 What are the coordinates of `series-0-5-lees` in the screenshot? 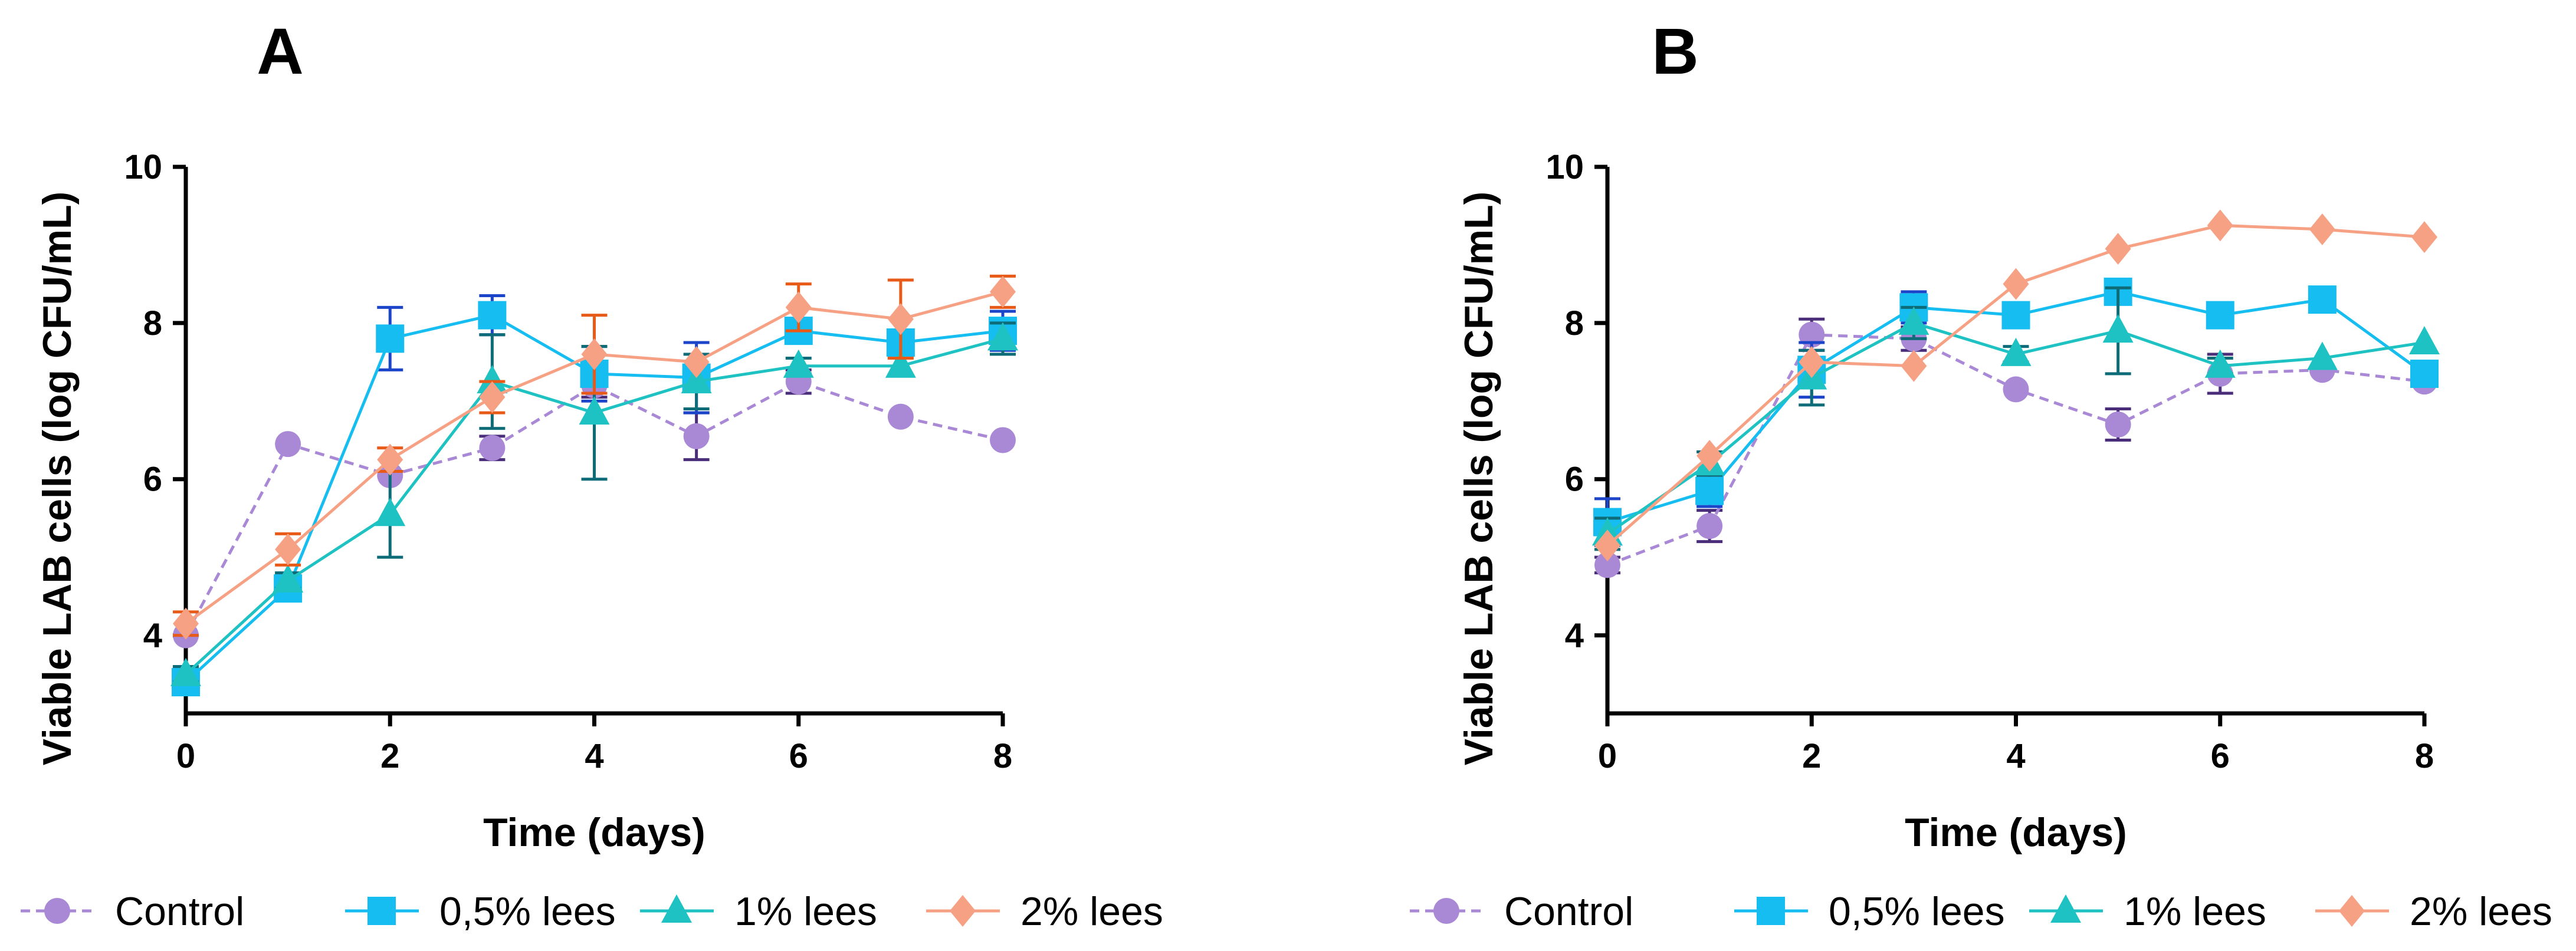 It's located at (2016, 412).